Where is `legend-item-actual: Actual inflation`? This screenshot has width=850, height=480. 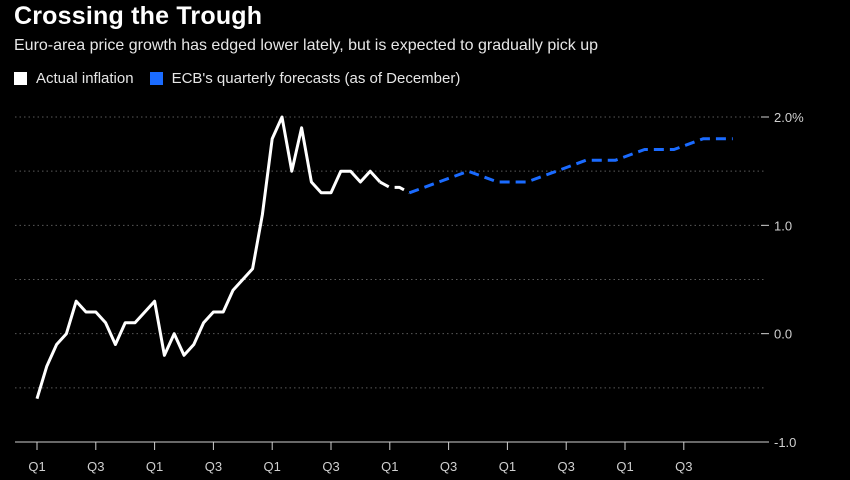 legend-item-actual: Actual inflation is located at coordinates (74, 78).